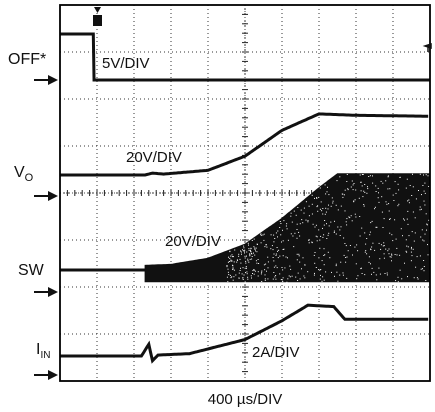 This screenshot has width=435, height=412. Describe the element at coordinates (31, 270) in the screenshot. I see `channel-label-sw: SW` at that location.